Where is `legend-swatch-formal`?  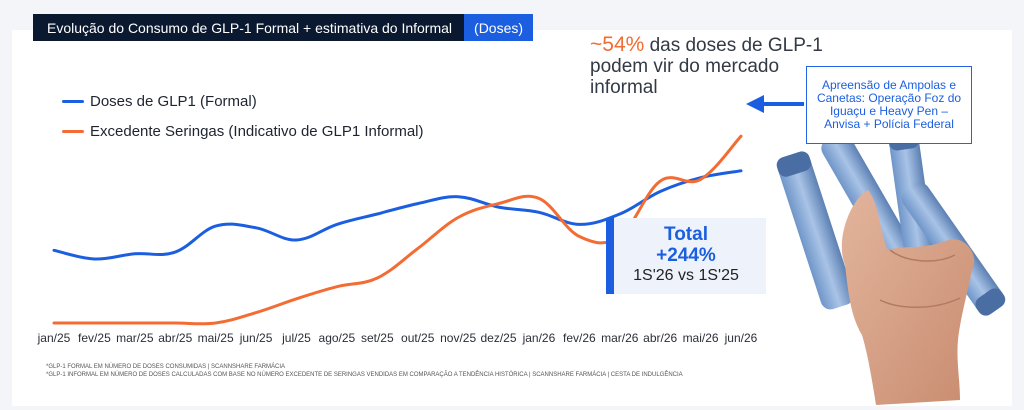
legend-swatch-formal is located at coordinates (73, 101).